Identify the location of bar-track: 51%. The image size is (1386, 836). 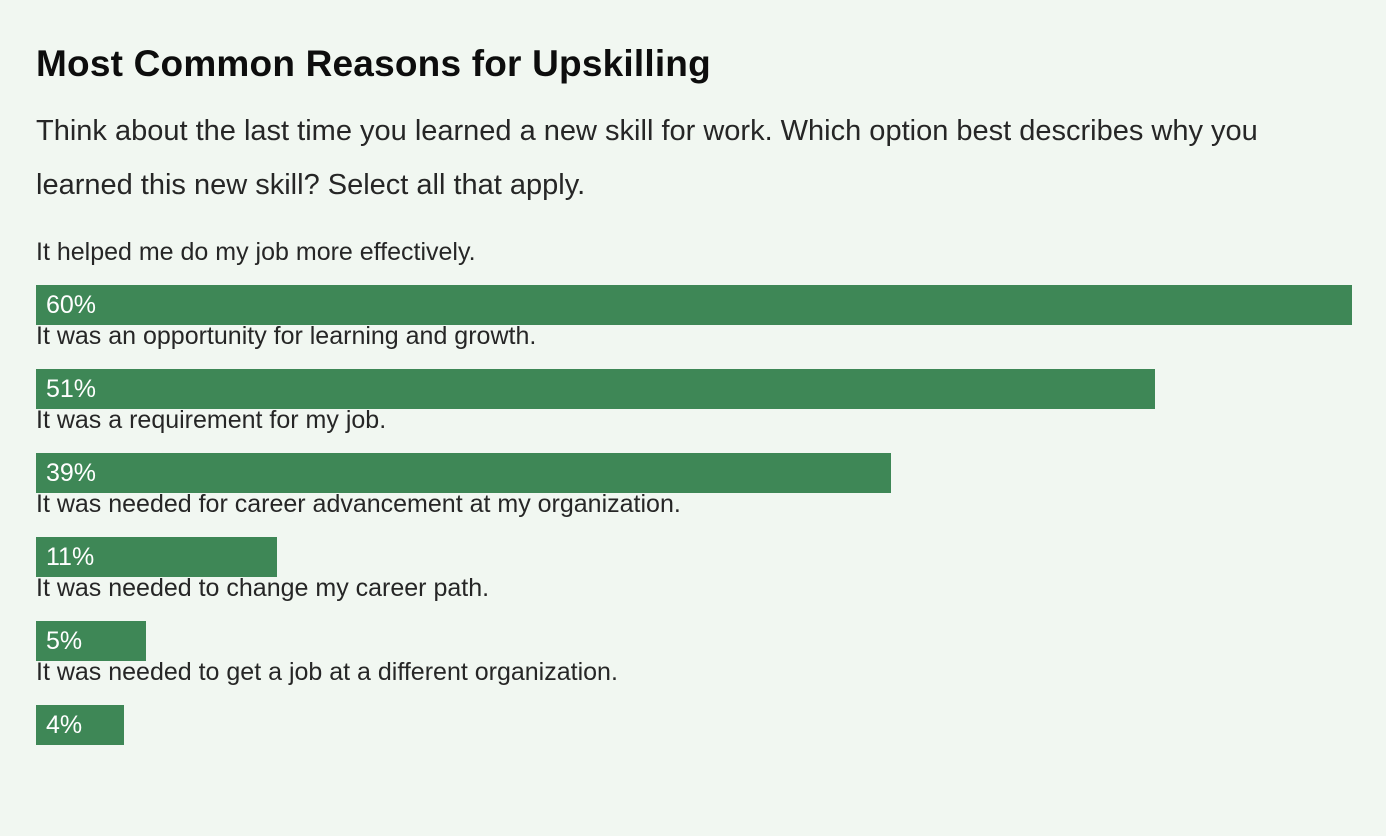
(694, 389).